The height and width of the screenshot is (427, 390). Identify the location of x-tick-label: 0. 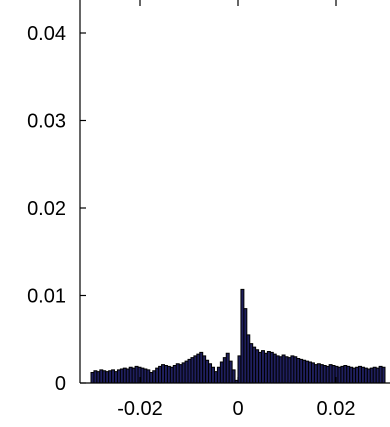
(237, 409).